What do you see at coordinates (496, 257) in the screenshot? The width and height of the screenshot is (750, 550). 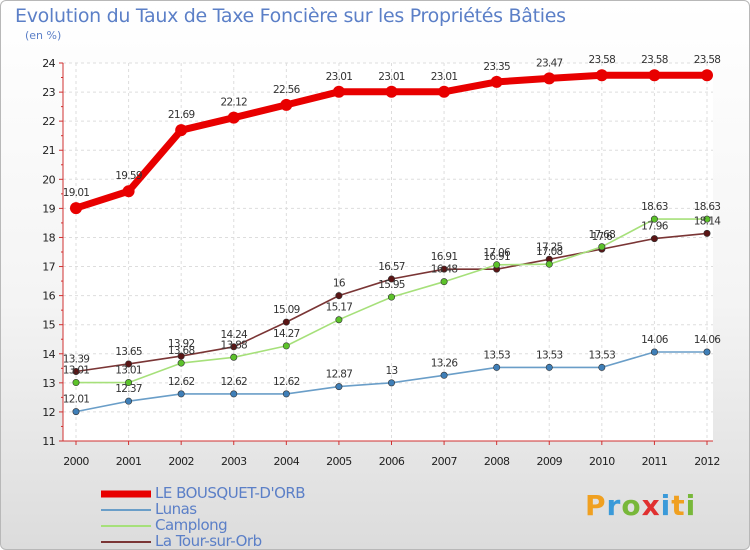 I see `data-label-3: 16.91` at bounding box center [496, 257].